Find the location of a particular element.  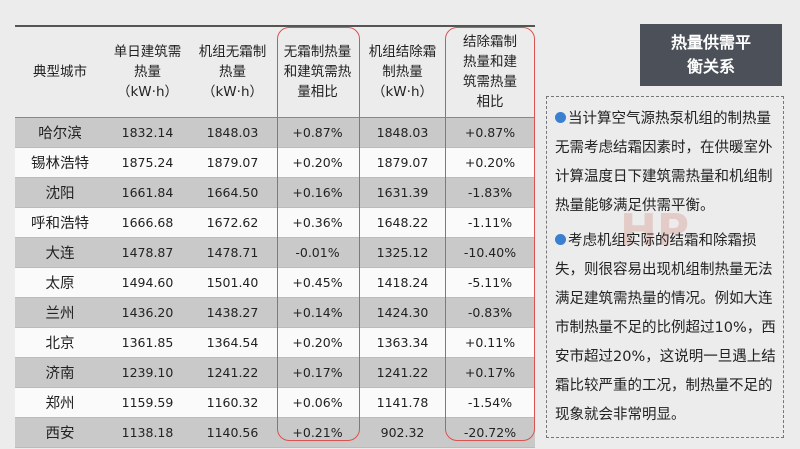

table-row: 大连 1478.87 1478.71 -0.01% 1325.12 -10.40% is located at coordinates (275, 252).